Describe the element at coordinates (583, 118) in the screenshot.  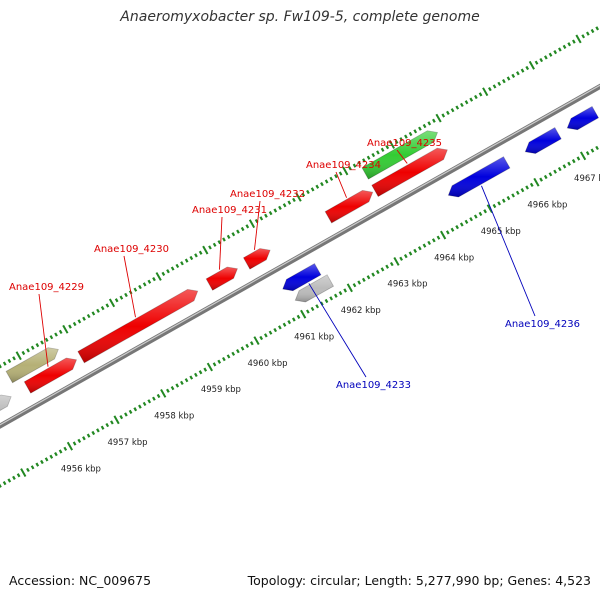
I see `gene-4238-arrow-shading` at that location.